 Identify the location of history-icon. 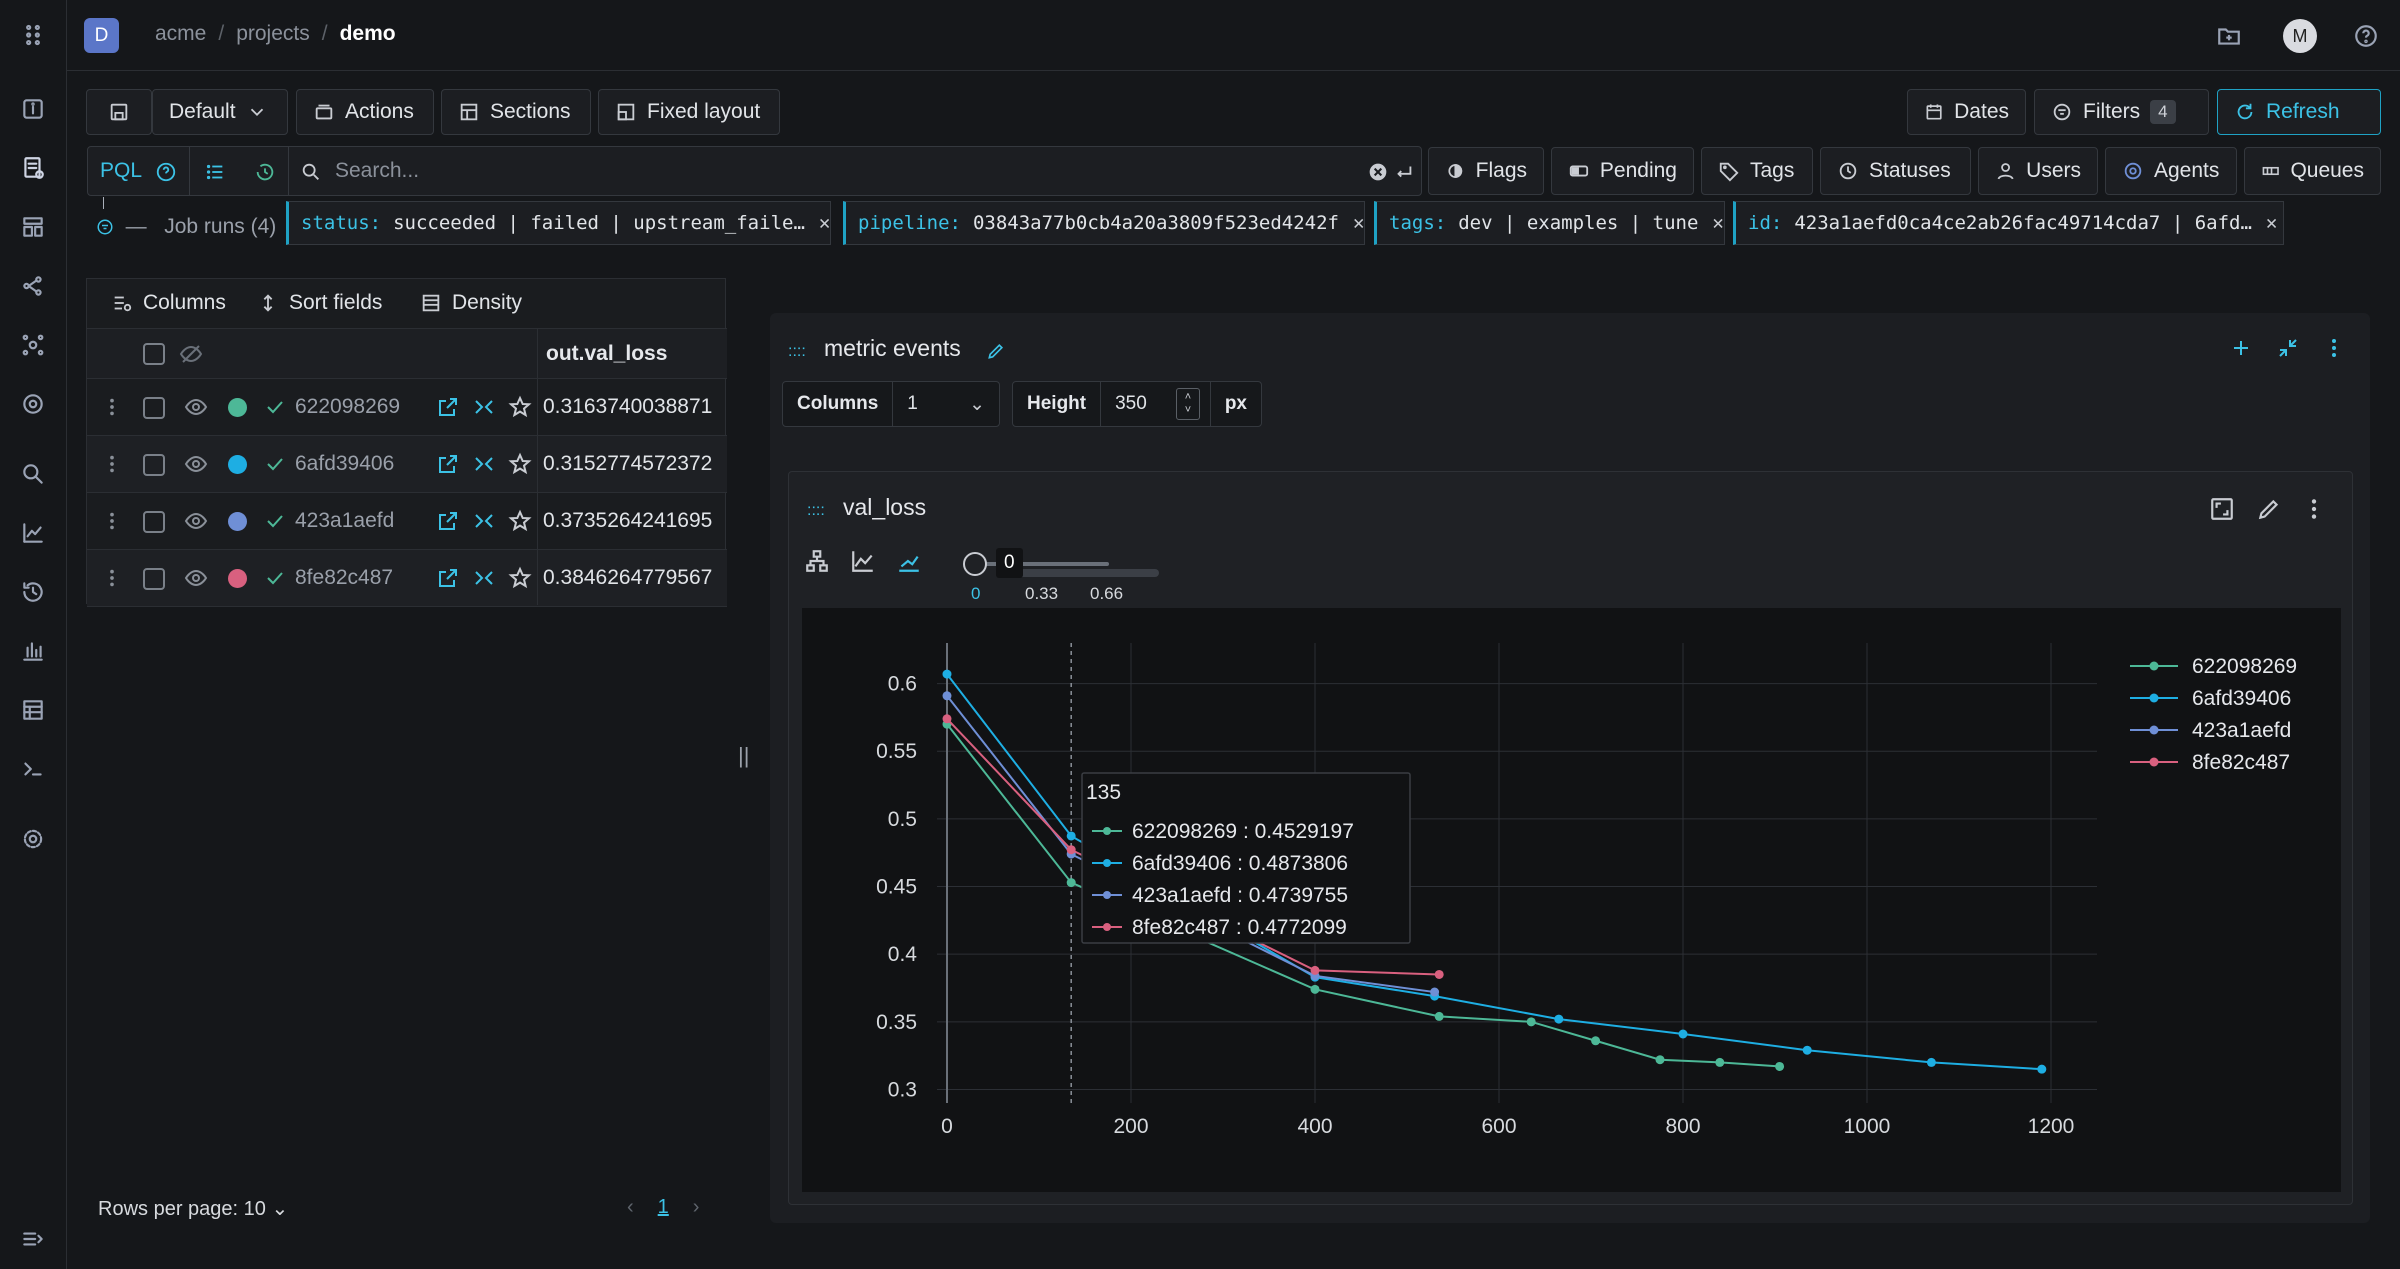
(33, 592).